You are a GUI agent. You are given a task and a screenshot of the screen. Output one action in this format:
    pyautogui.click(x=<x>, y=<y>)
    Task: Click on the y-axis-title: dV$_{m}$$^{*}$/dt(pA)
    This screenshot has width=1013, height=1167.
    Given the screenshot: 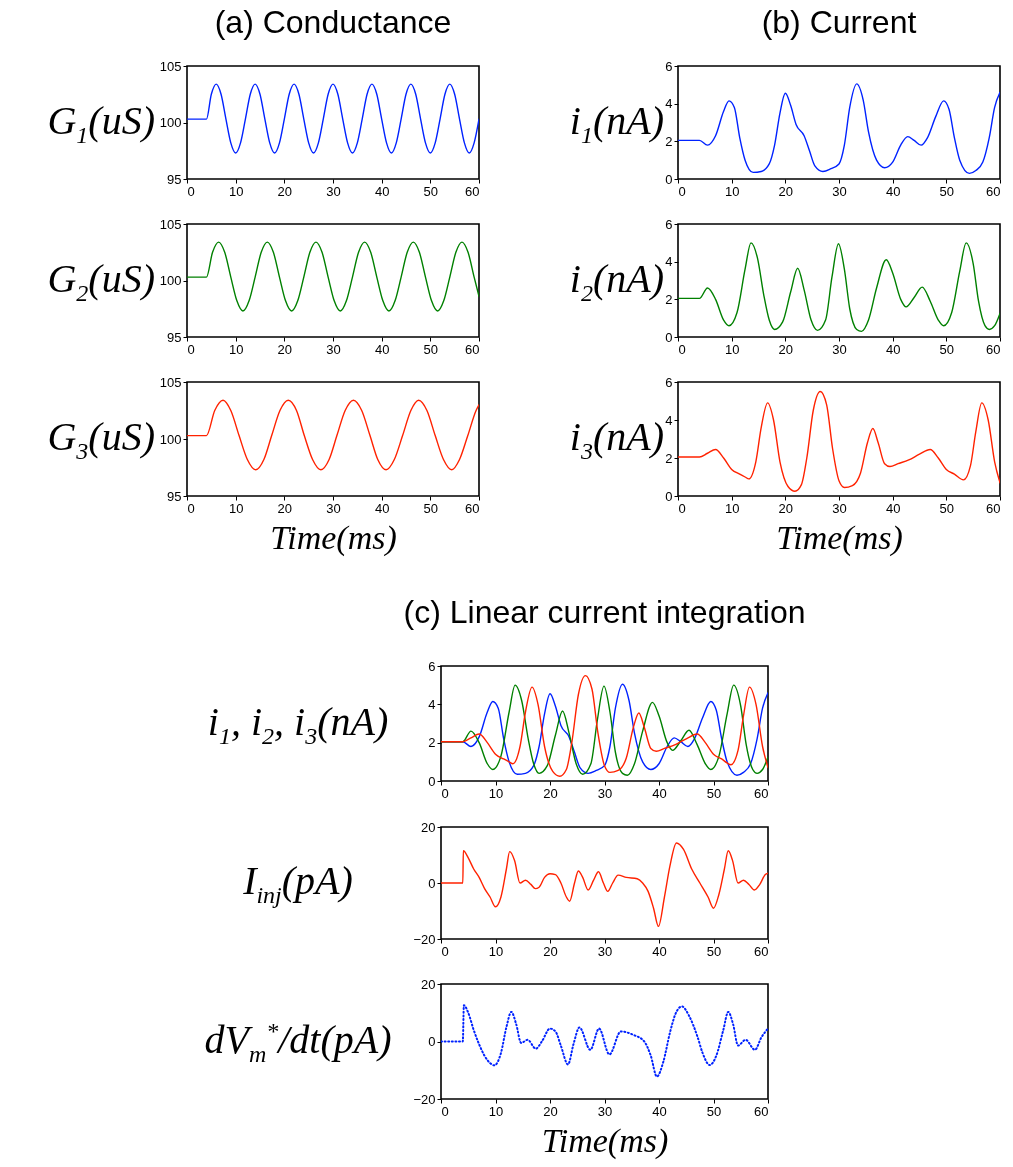 What is the action you would take?
    pyautogui.click(x=298, y=1041)
    